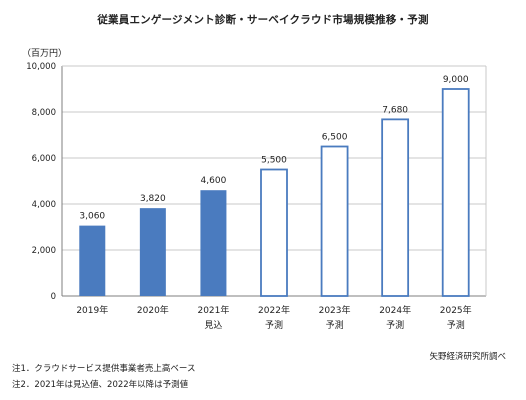  What do you see at coordinates (153, 310) in the screenshot?
I see `x-tick-label: 2020年` at bounding box center [153, 310].